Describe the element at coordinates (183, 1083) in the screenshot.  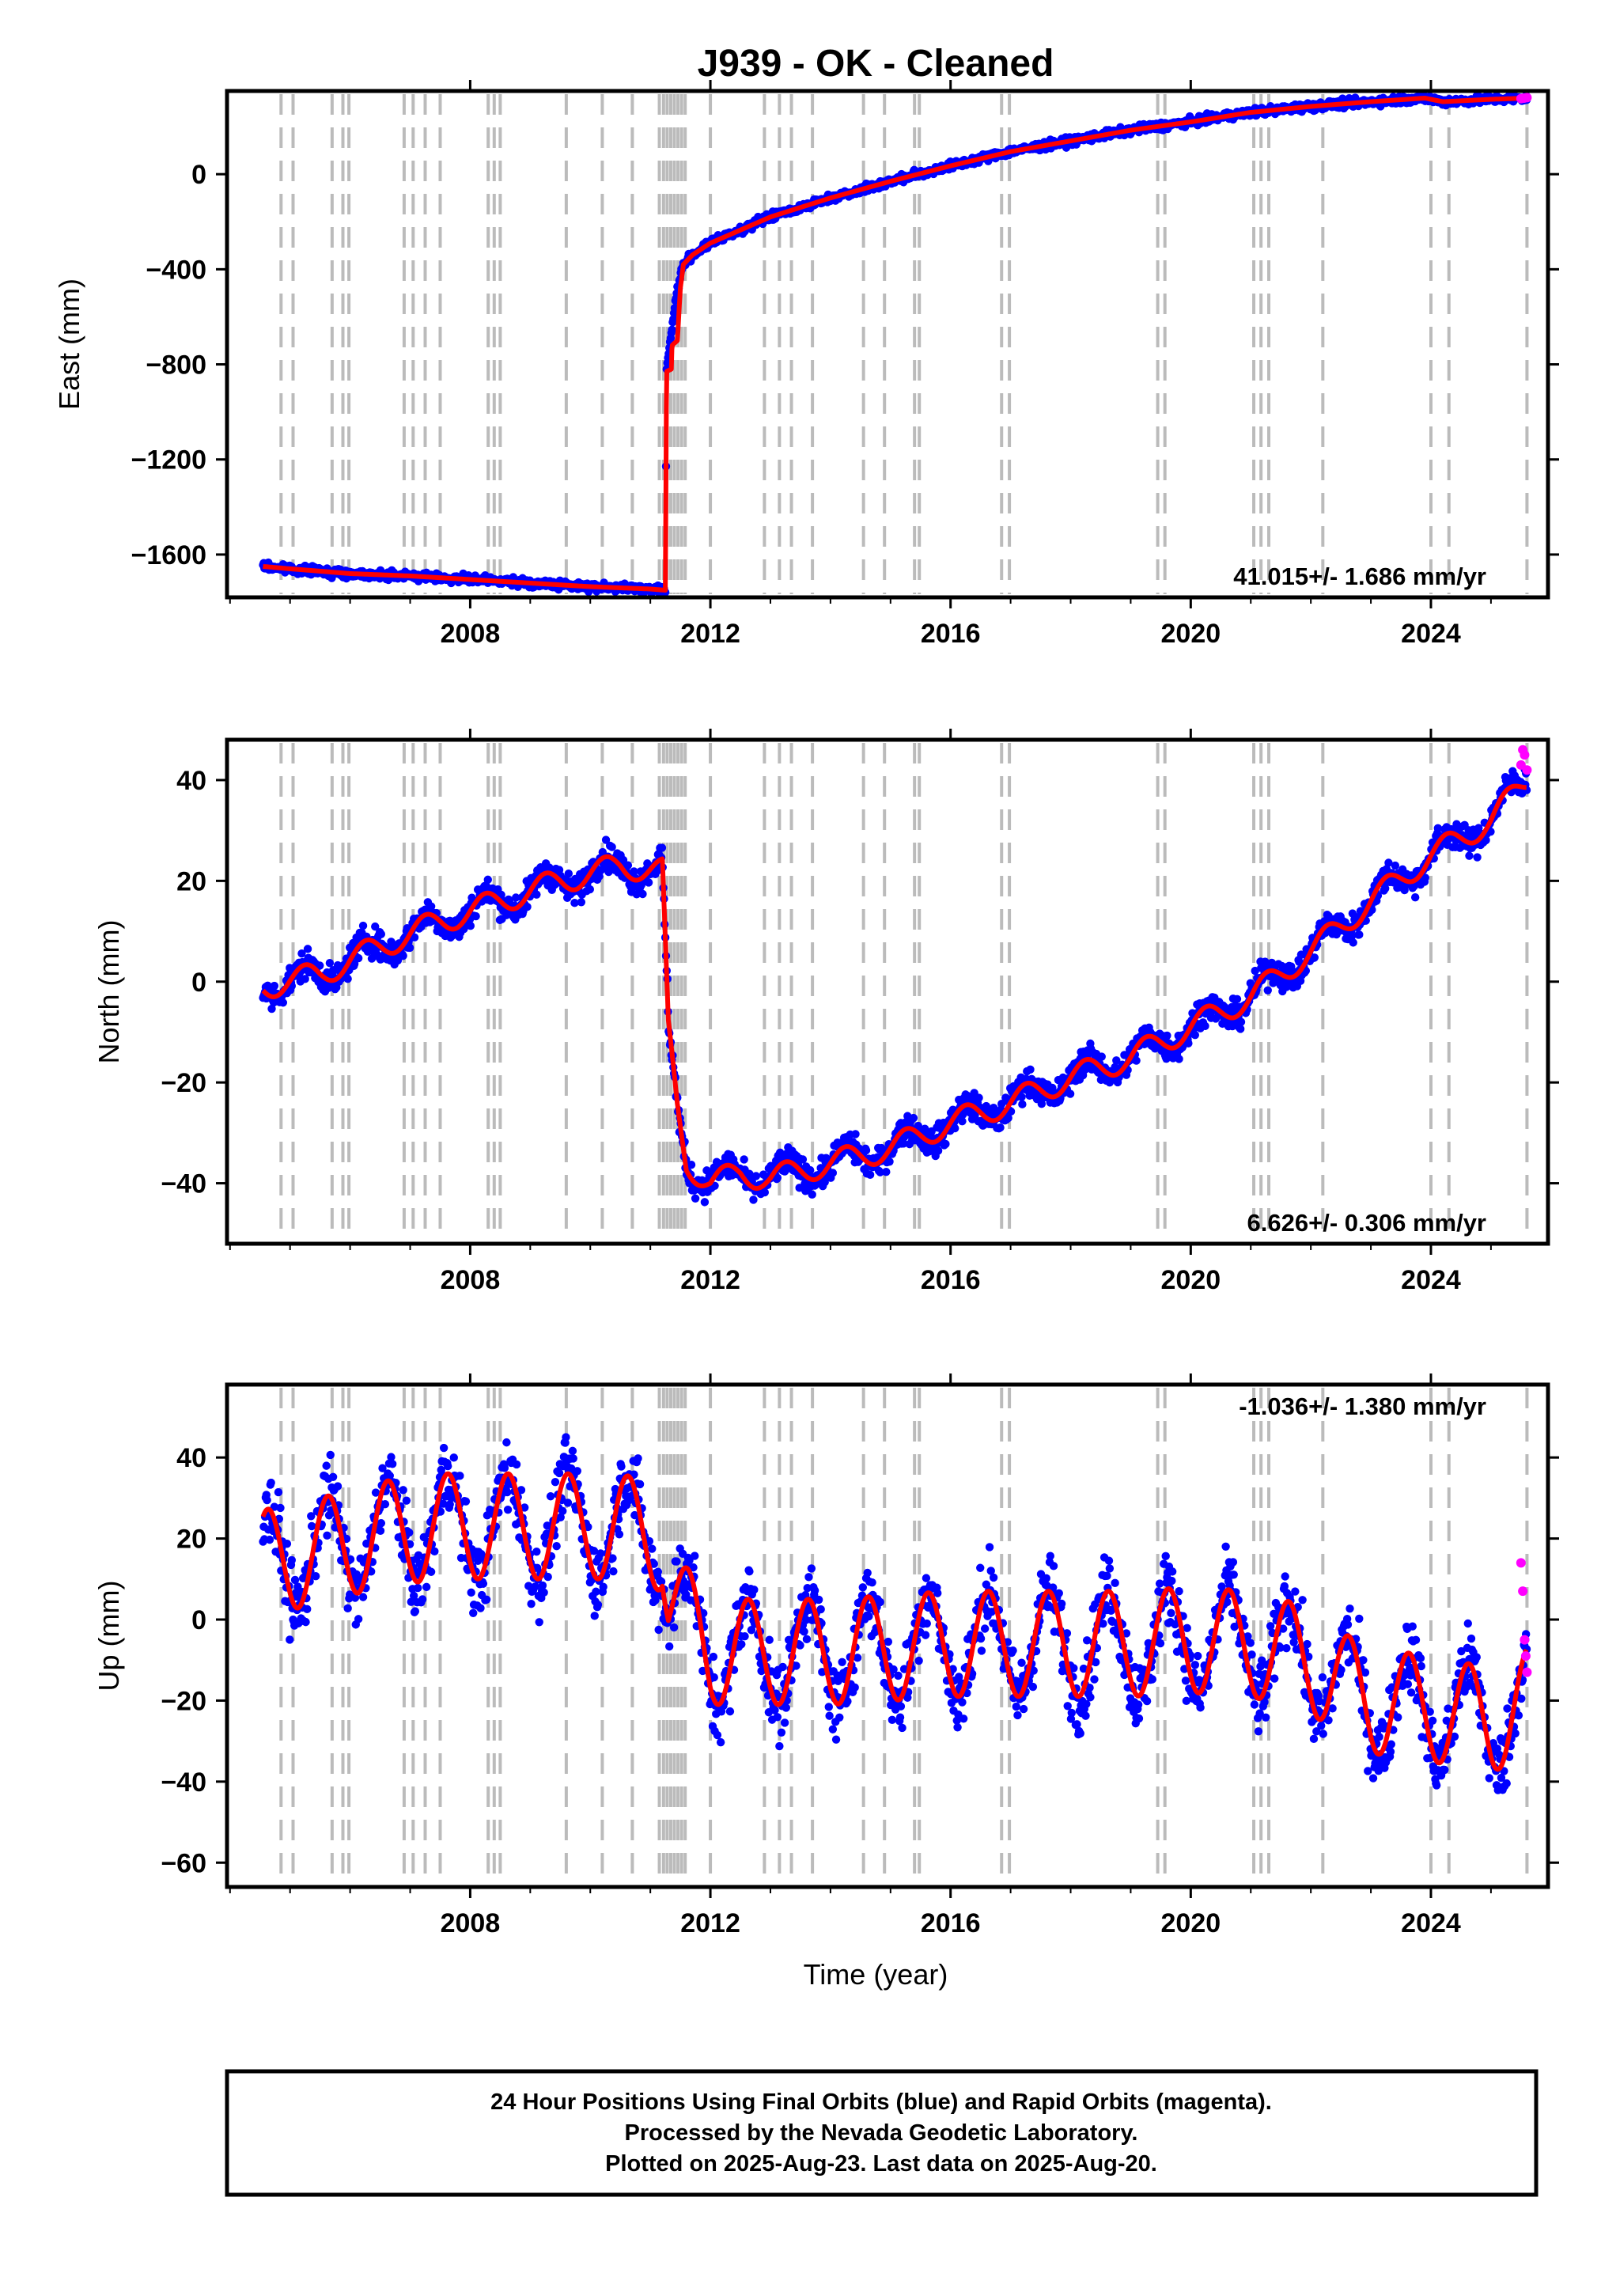
I see `y-tick-label: −20` at that location.